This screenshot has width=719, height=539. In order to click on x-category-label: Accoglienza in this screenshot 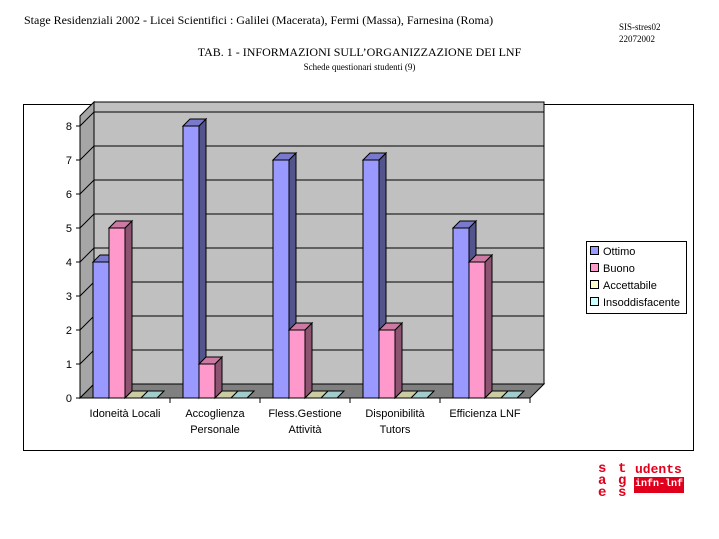, I will do `click(215, 414)`.